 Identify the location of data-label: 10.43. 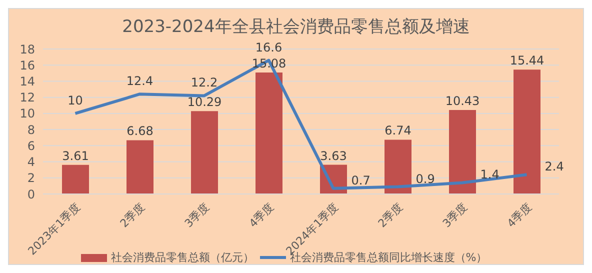
(462, 101).